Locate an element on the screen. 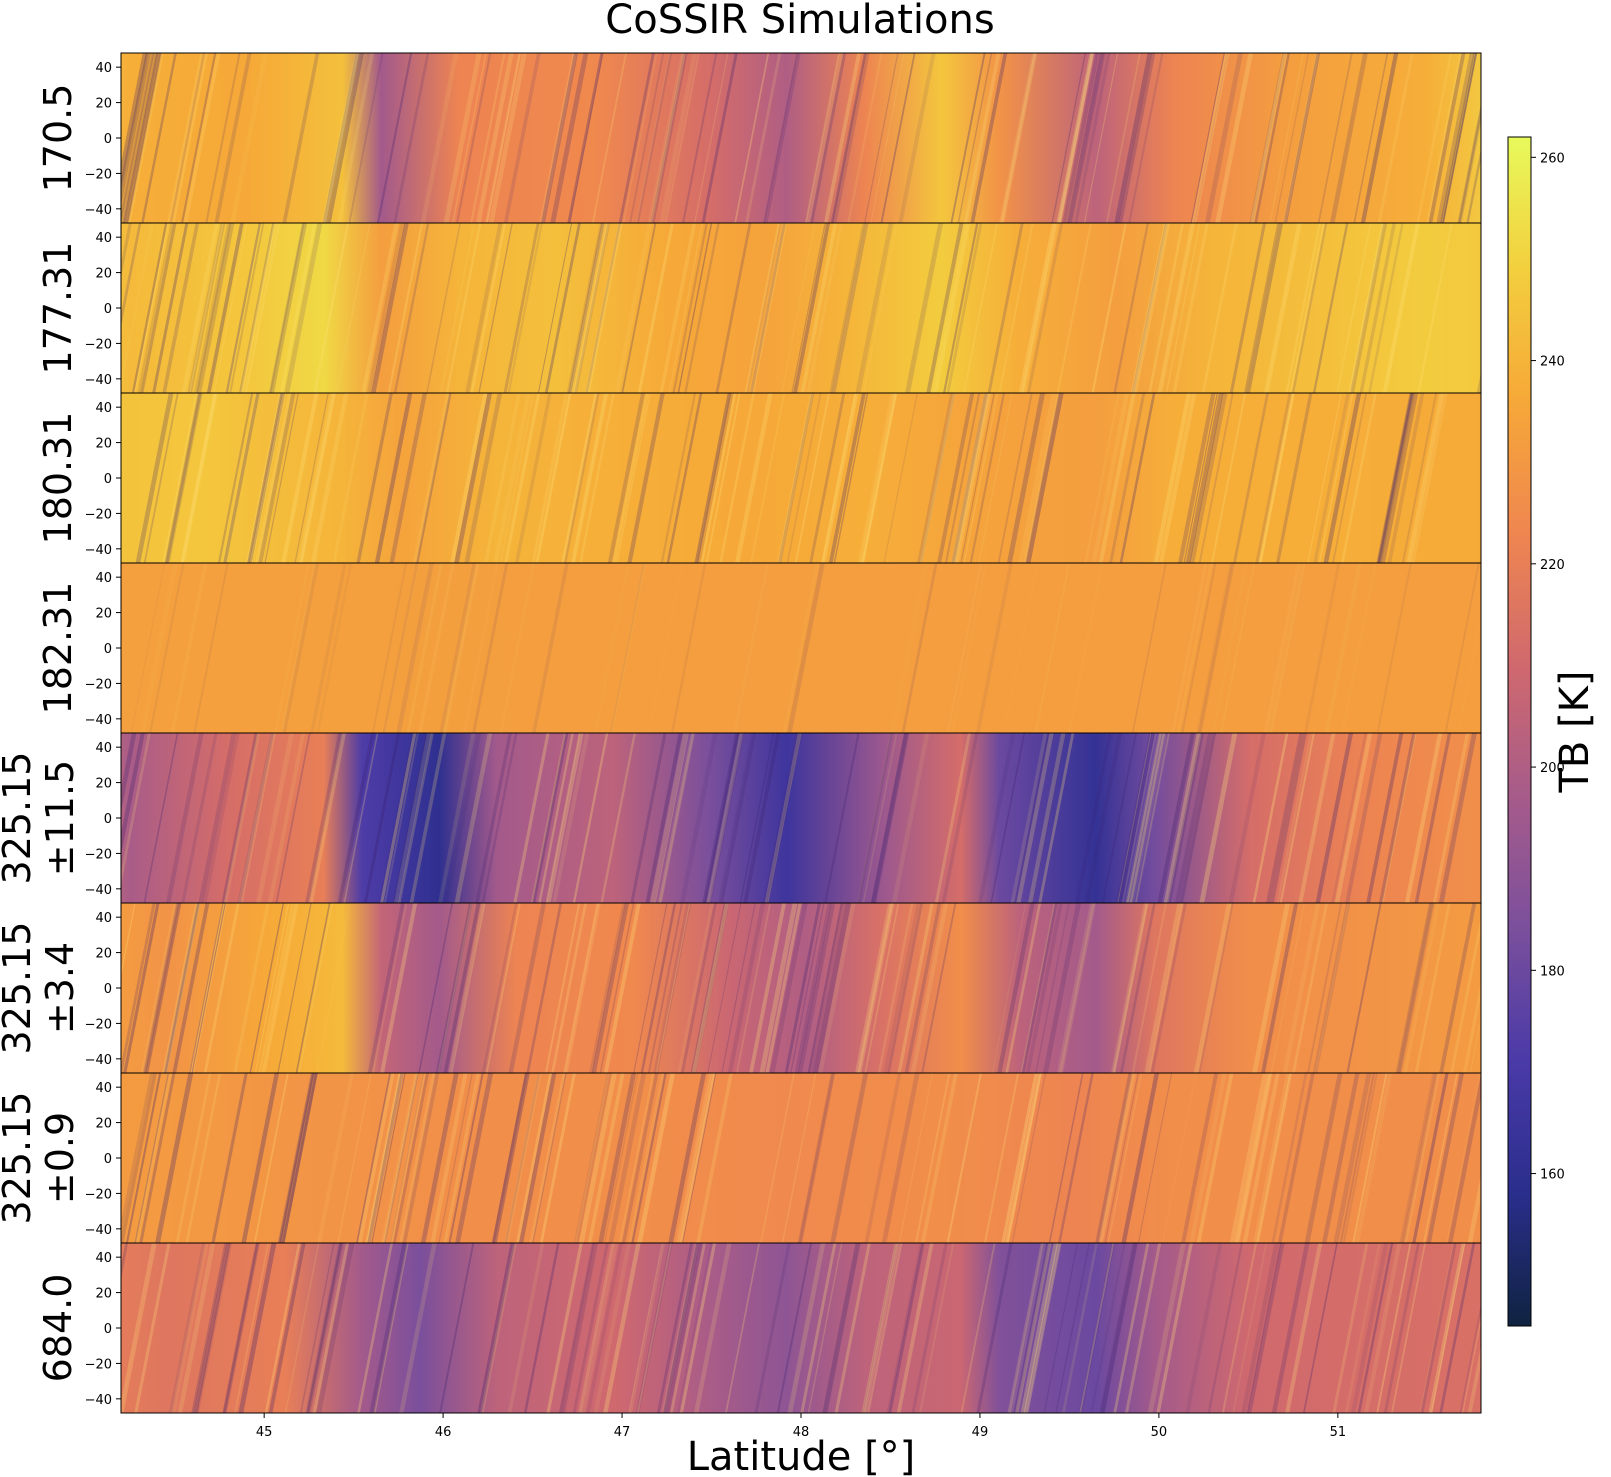 The image size is (1611, 1477). colorbar-tick-label: 260 is located at coordinates (1552, 158).